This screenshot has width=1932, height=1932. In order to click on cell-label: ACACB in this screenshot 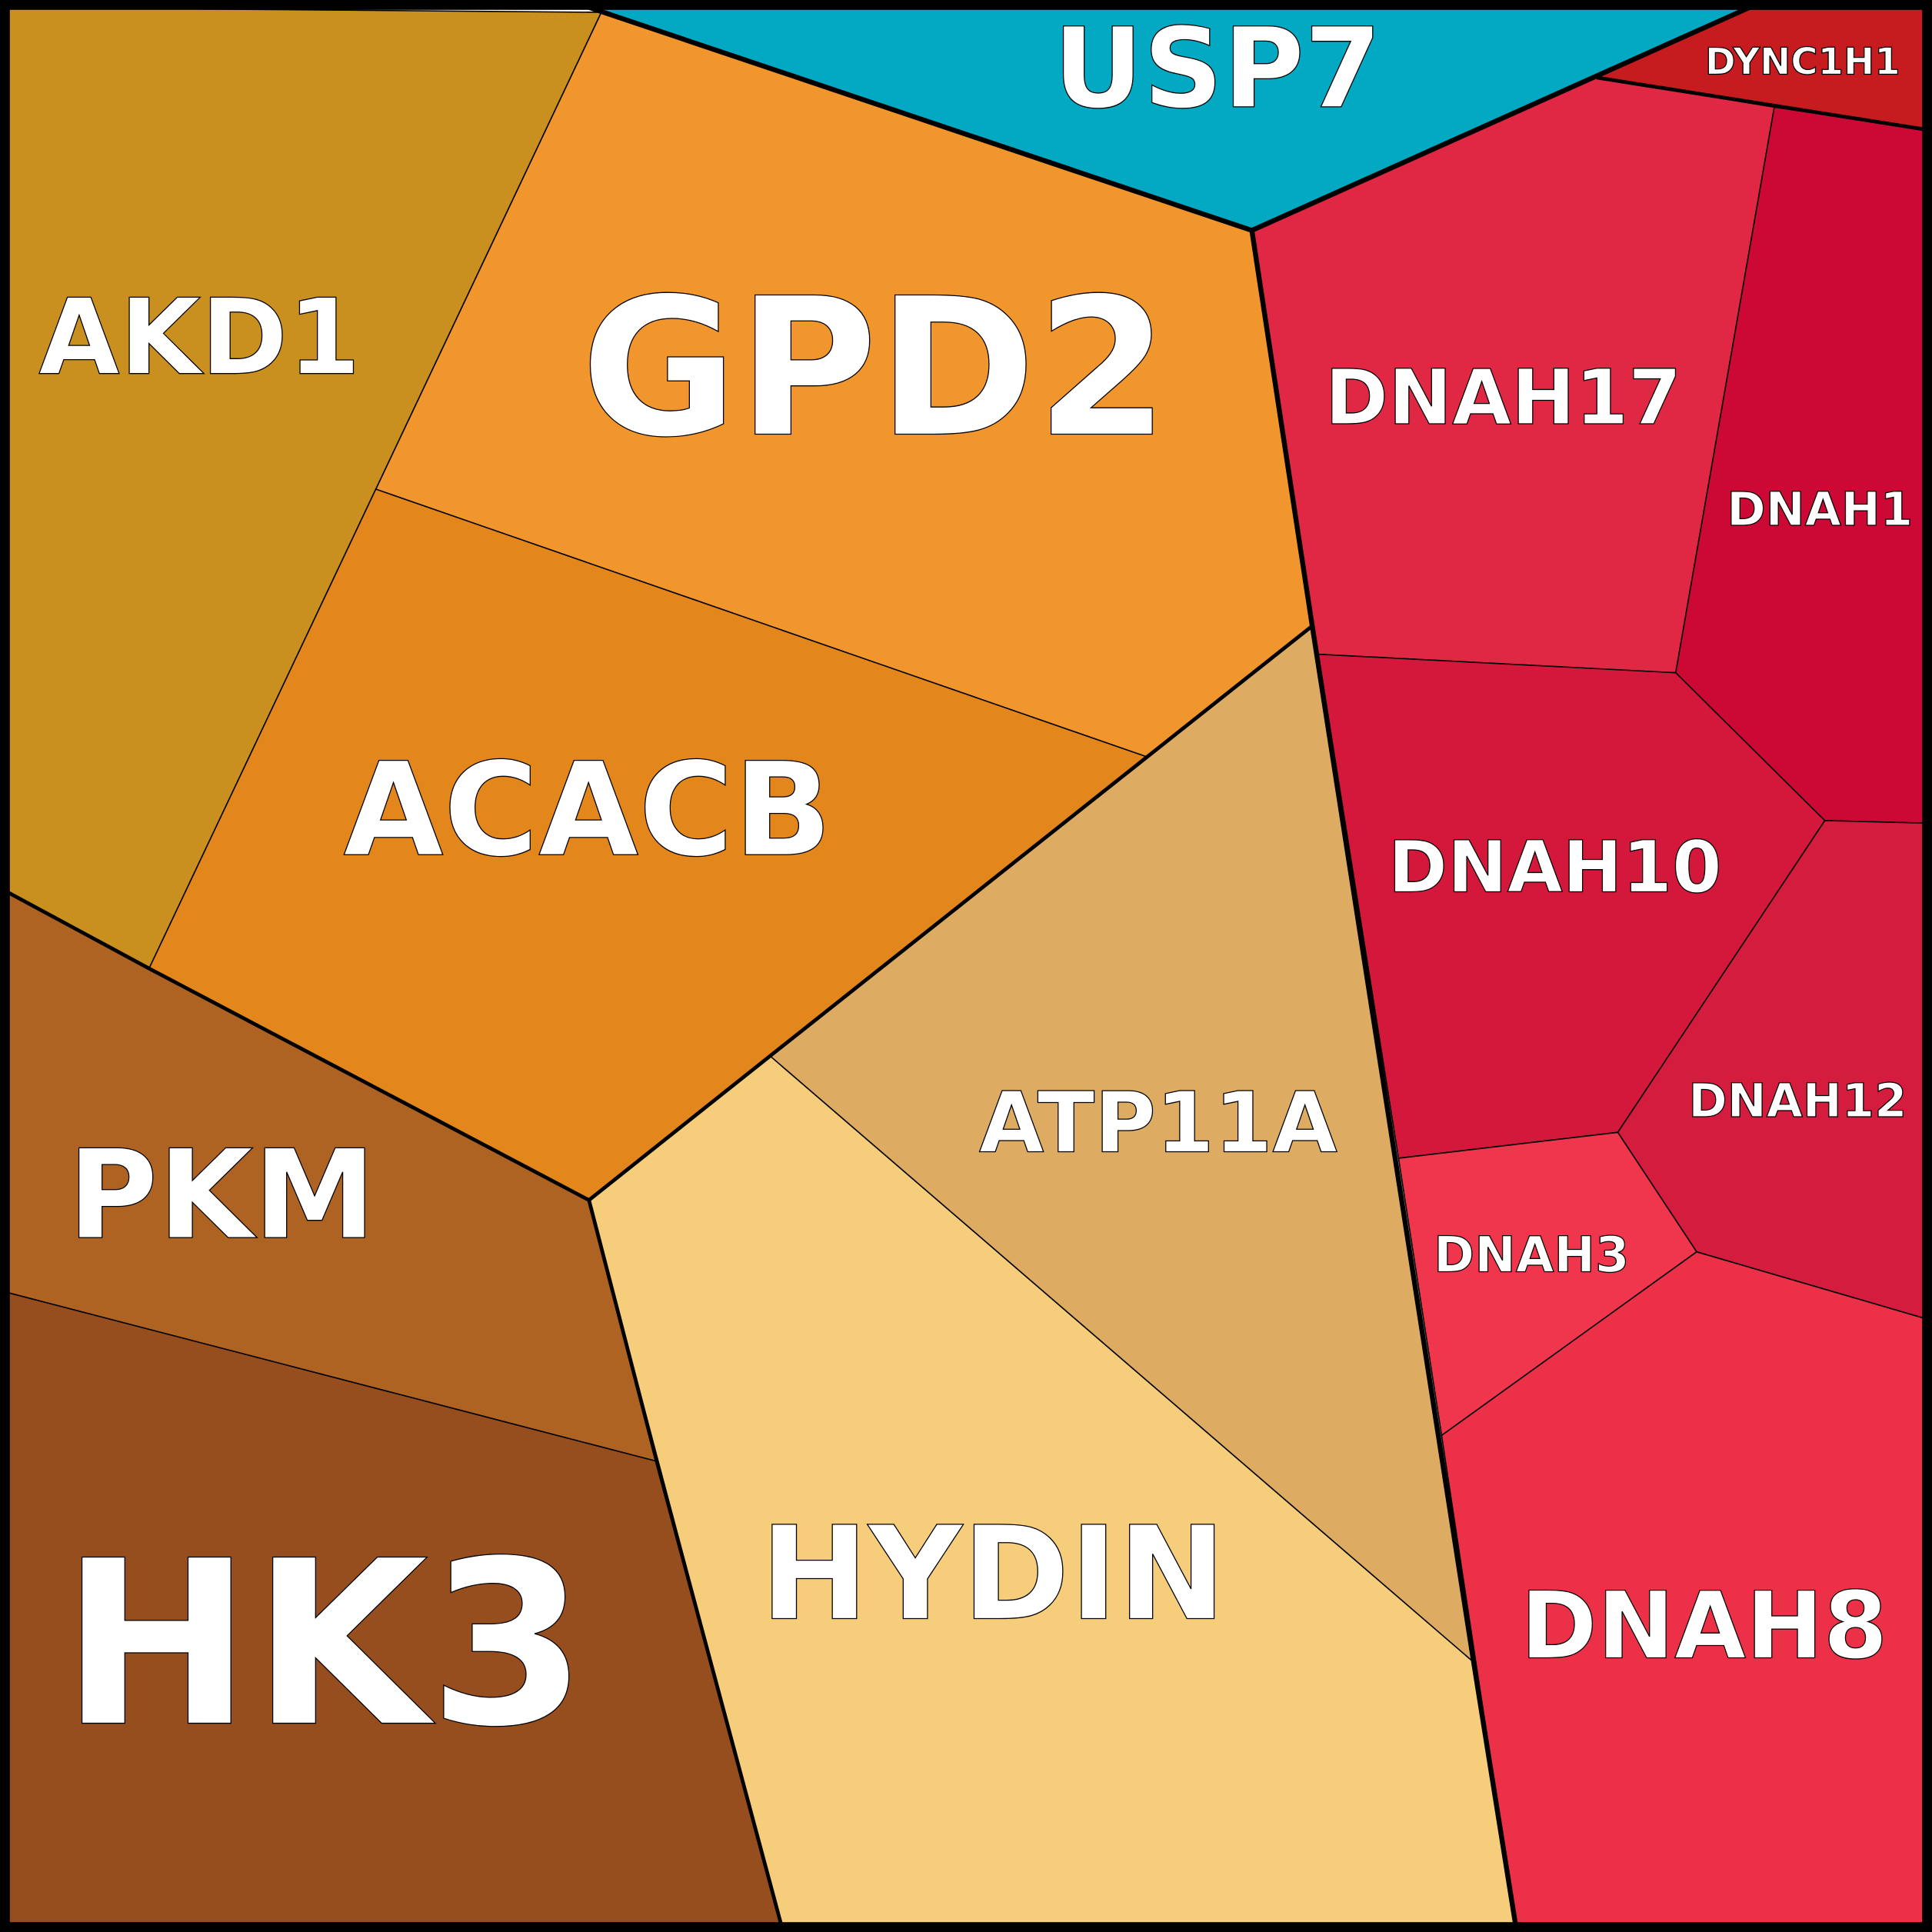, I will do `click(587, 809)`.